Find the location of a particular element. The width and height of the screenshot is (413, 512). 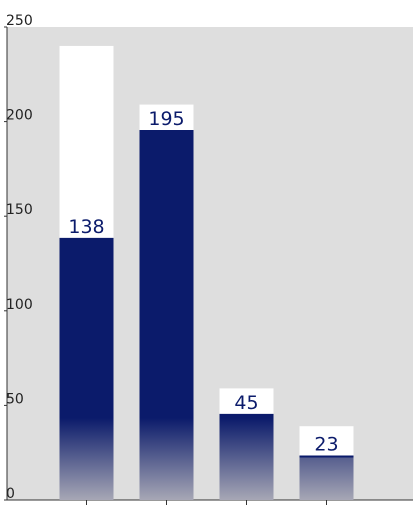

y-tick-label: 250 is located at coordinates (19, 21).